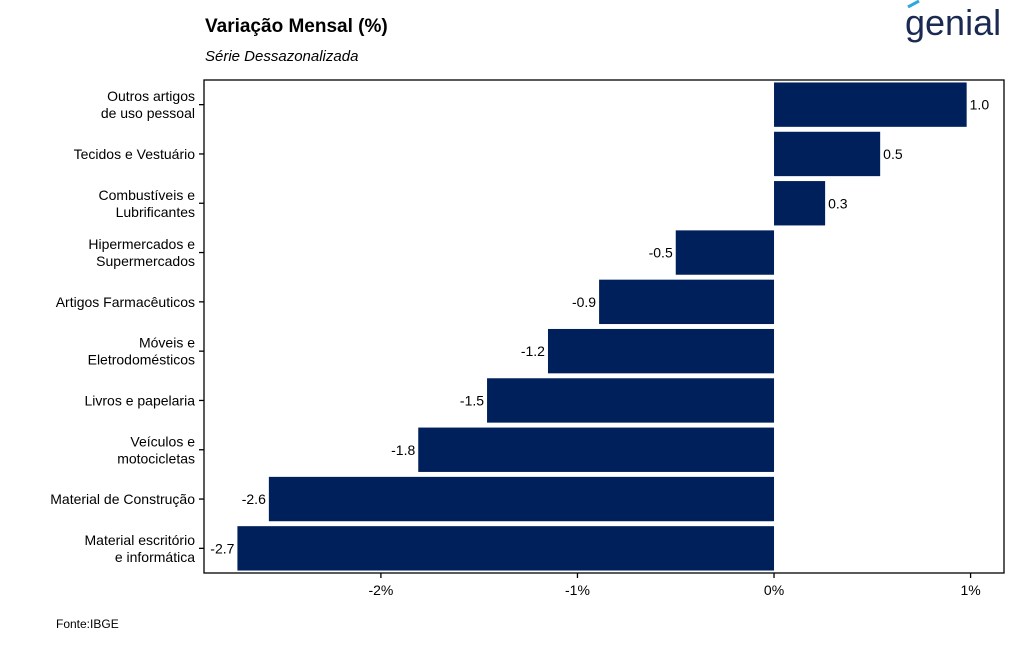 The height and width of the screenshot is (652, 1024). I want to click on x-tick-label-1: -1%, so click(577, 590).